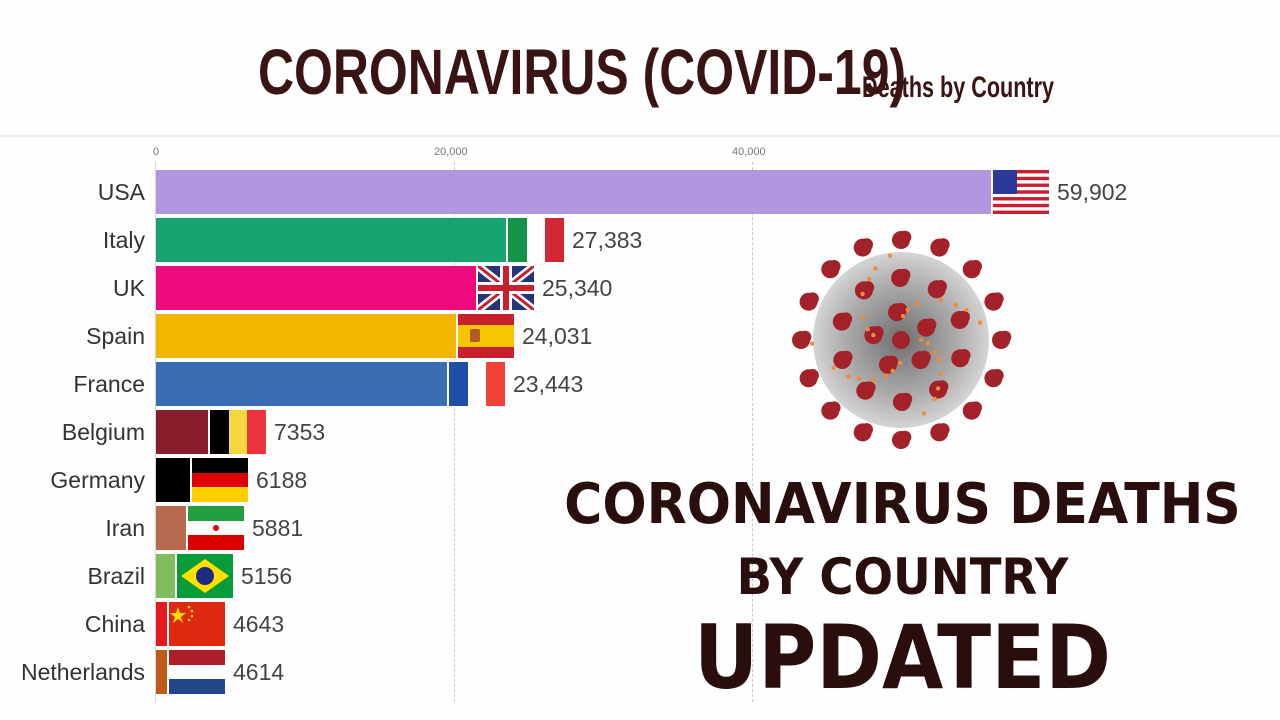 The height and width of the screenshot is (720, 1280). What do you see at coordinates (155, 432) in the screenshot?
I see `y-axis-line` at bounding box center [155, 432].